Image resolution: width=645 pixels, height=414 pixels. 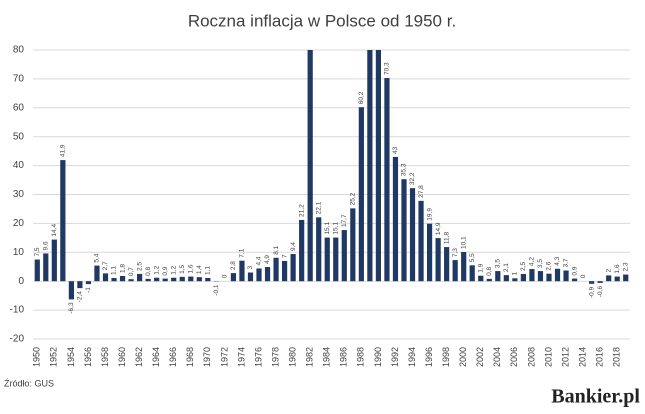 I want to click on data-label: 9,6, so click(x=46, y=245).